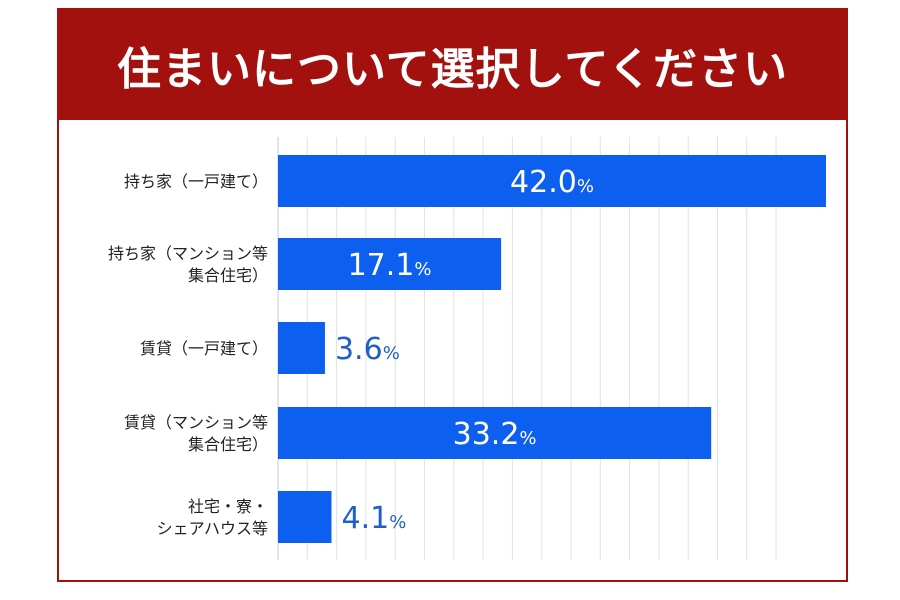 Image resolution: width=900 pixels, height=600 pixels. I want to click on category-label: 賃貸（マンション等, so click(196, 422).